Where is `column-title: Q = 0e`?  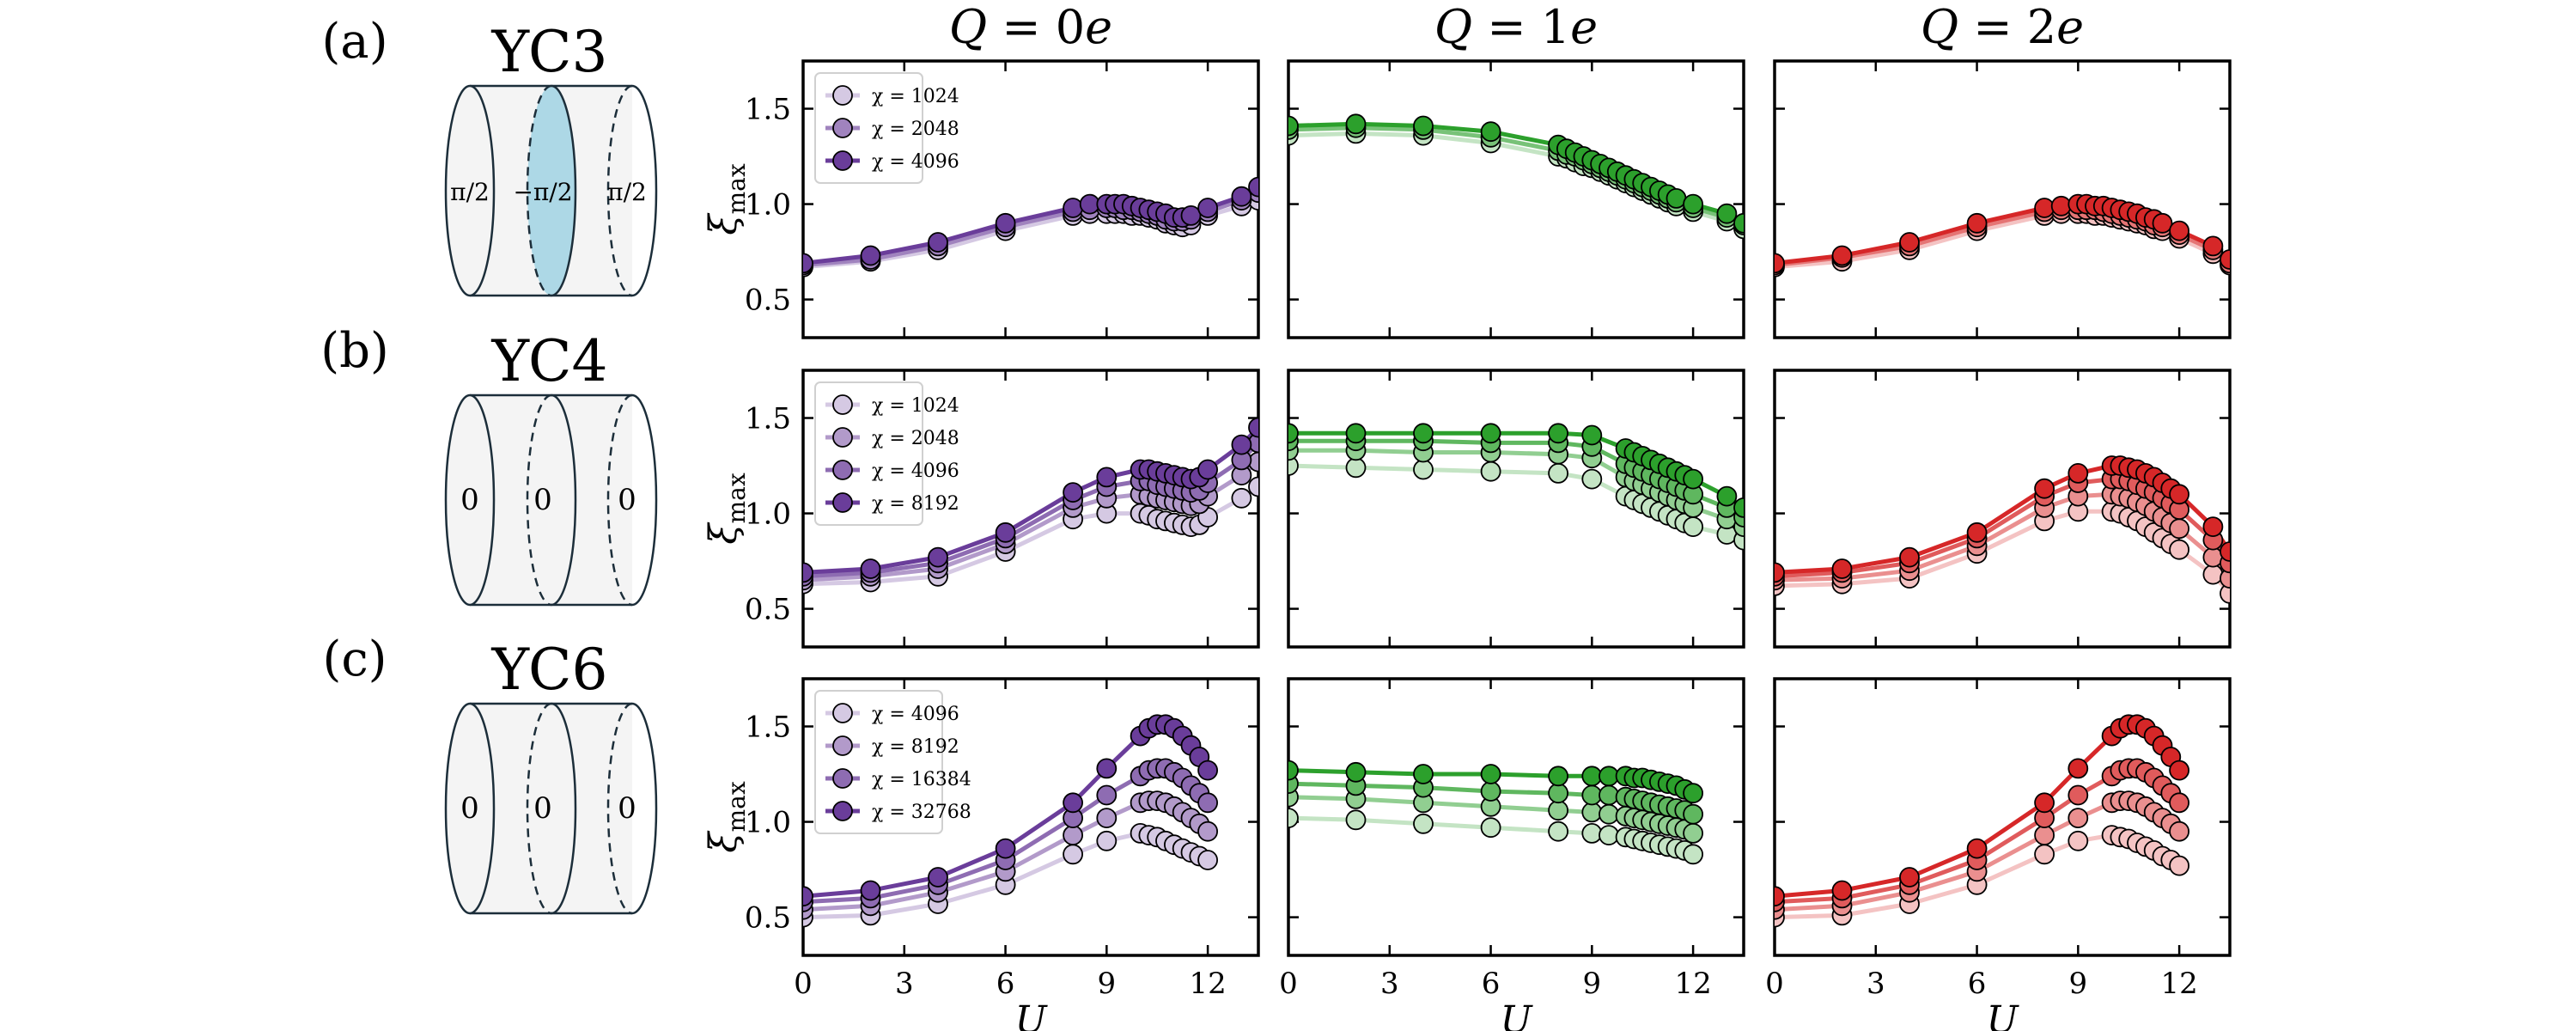
column-title: Q = 0e is located at coordinates (1030, 27).